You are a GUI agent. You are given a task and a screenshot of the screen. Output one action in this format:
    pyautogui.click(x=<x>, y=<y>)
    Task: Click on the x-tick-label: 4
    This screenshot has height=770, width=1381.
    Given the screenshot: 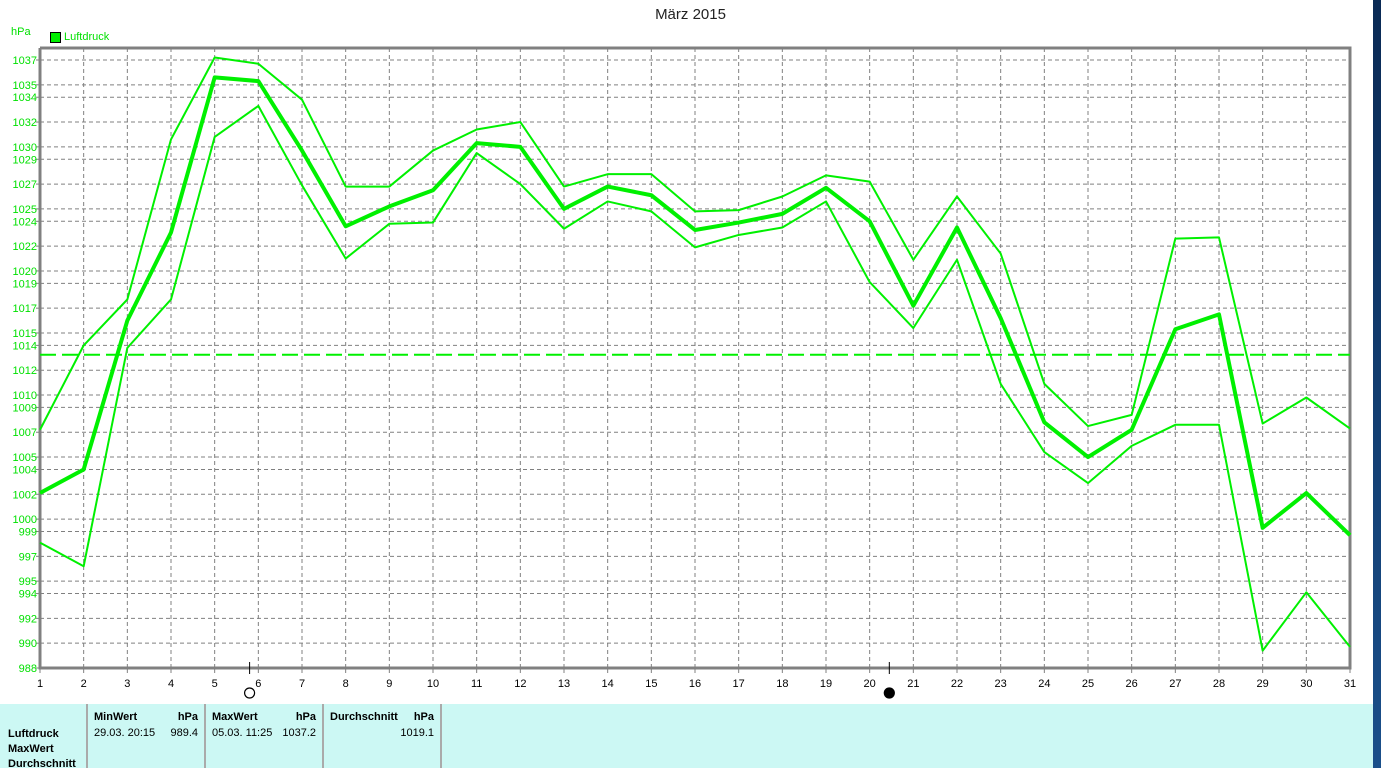 What is the action you would take?
    pyautogui.click(x=171, y=684)
    